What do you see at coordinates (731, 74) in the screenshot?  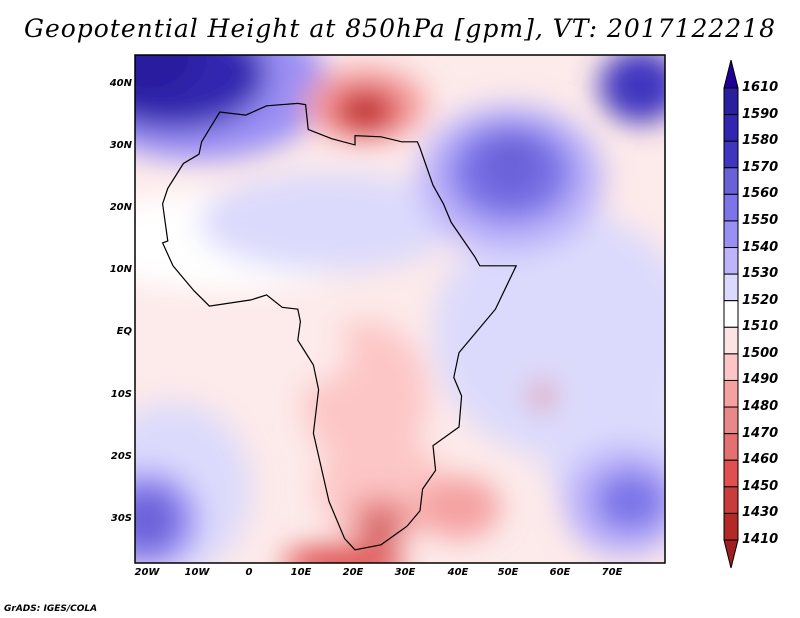 I see `colorbar-top-arrow` at bounding box center [731, 74].